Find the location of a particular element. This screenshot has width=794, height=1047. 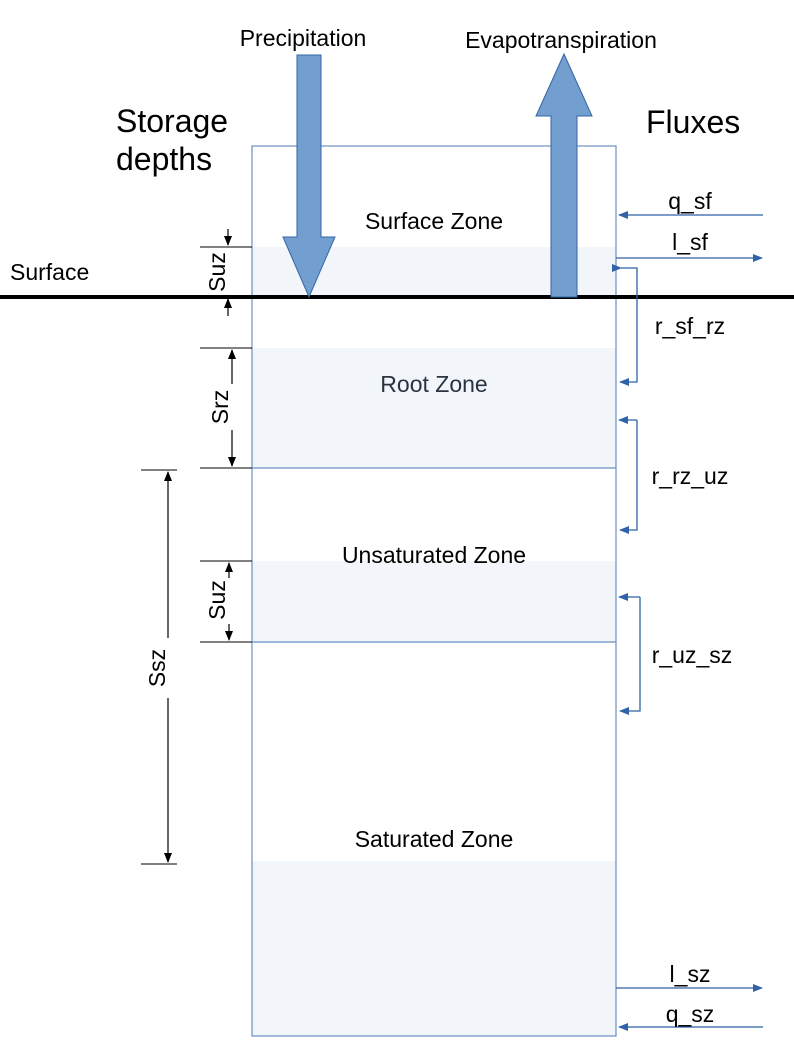

flux-l-sz: l_sz is located at coordinates (689, 976).